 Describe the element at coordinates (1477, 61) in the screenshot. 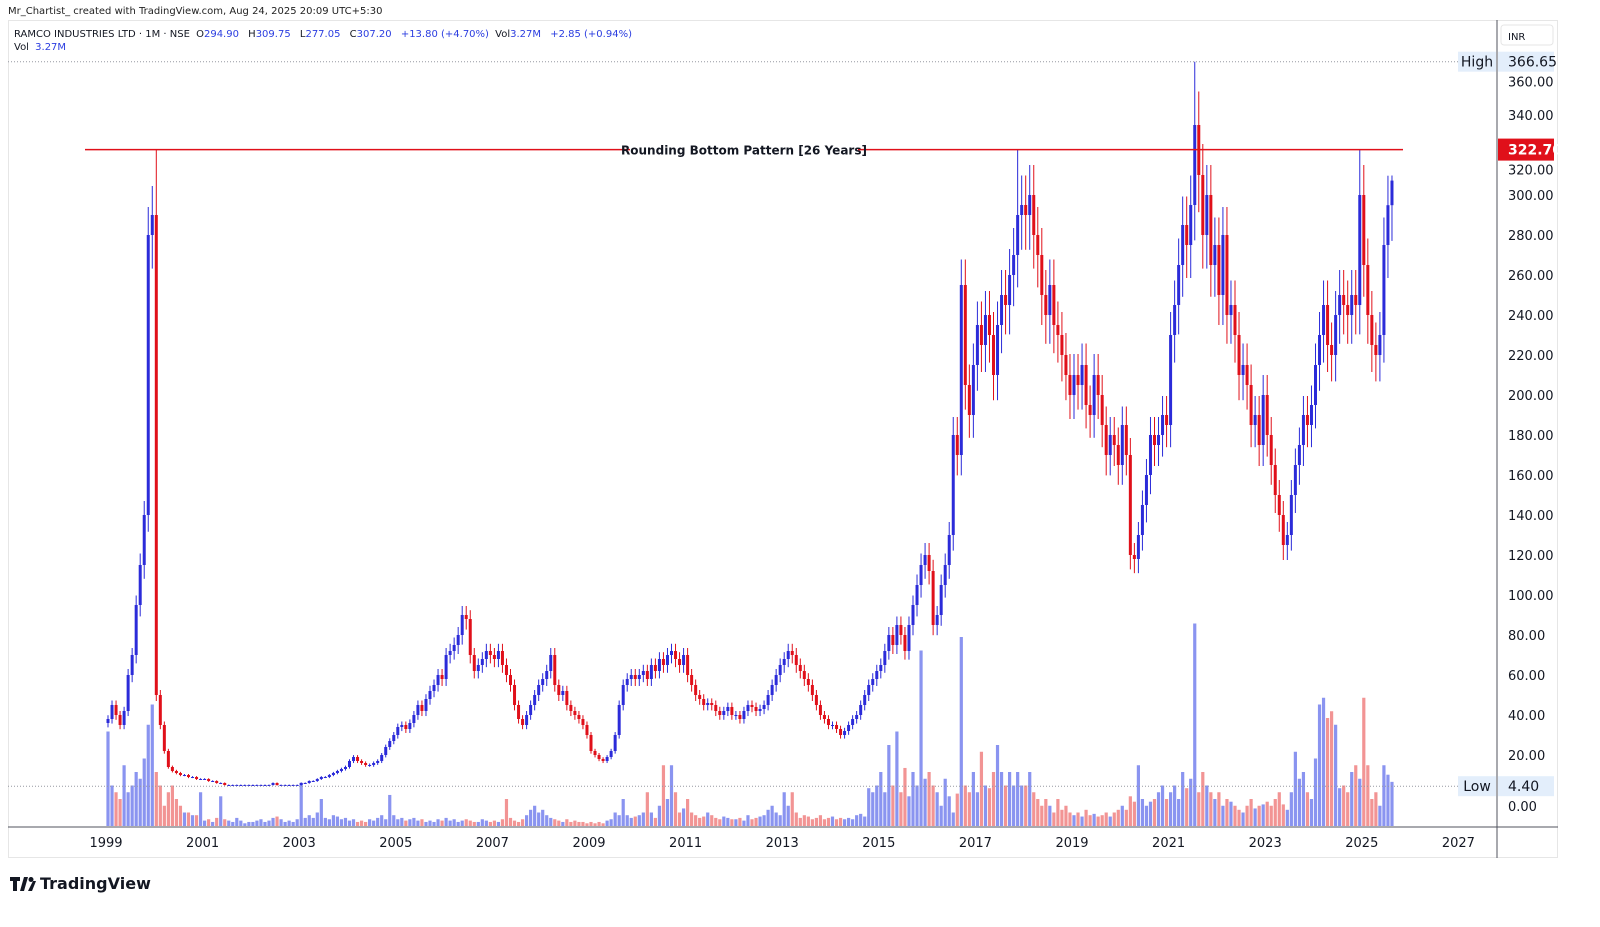

I see `high-marker-bg` at that location.